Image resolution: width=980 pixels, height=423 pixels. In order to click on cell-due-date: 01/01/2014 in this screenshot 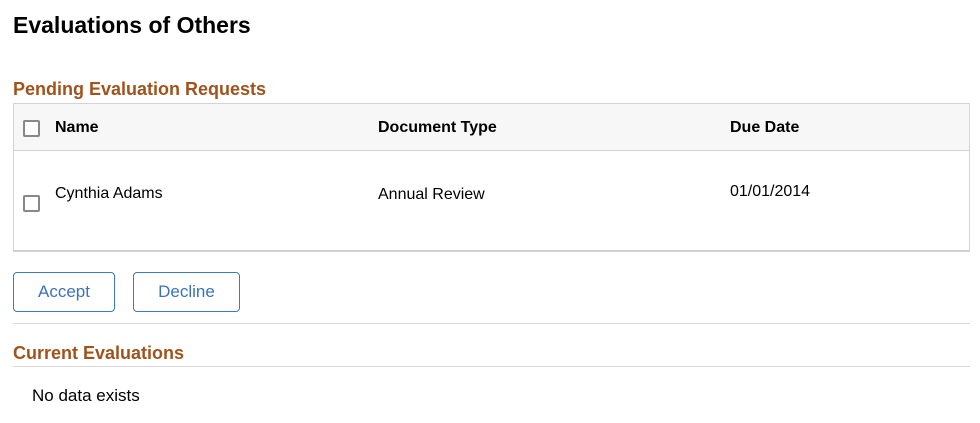, I will do `click(770, 191)`.